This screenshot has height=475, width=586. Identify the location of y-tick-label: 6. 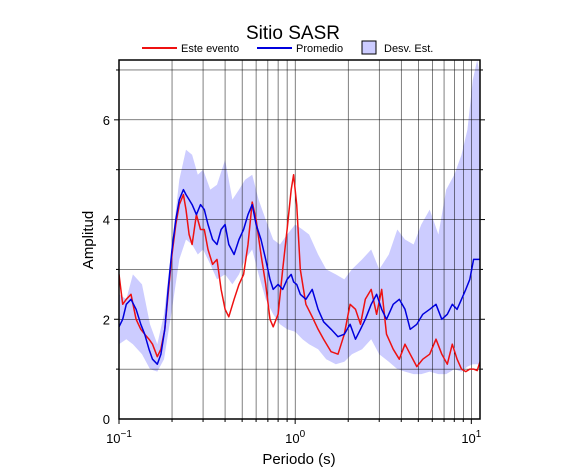
(106, 120).